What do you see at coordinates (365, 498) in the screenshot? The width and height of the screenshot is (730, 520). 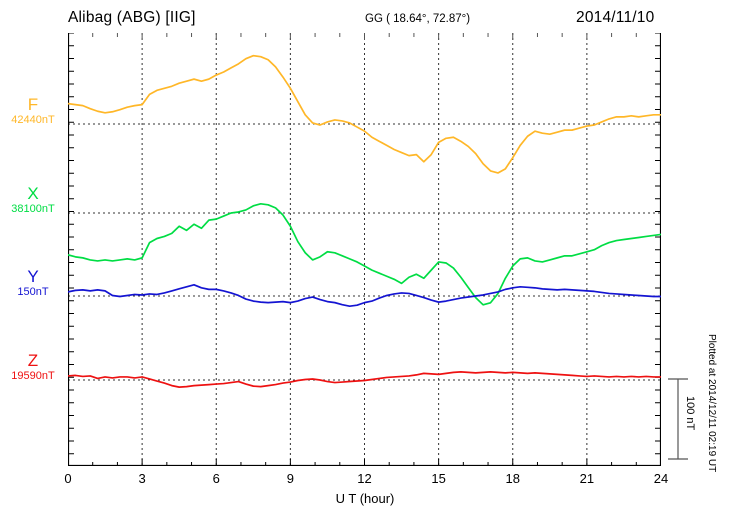 I see `x-axis-title: U T (hour)` at bounding box center [365, 498].